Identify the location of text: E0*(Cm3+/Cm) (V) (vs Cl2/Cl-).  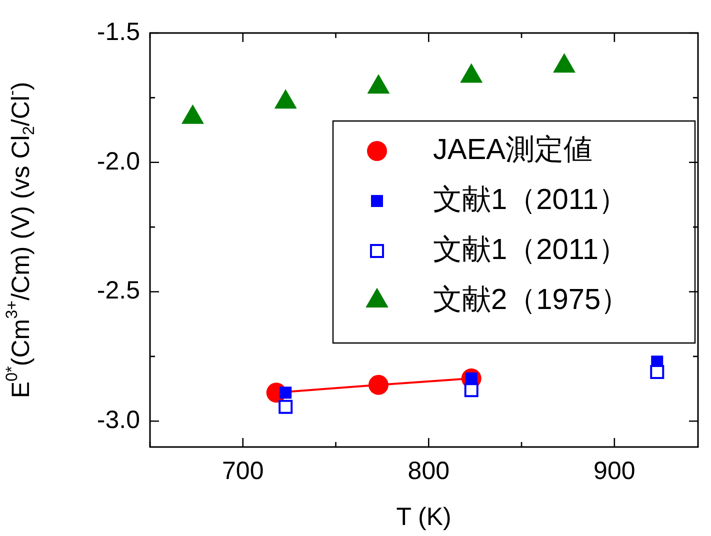
(20, 240).